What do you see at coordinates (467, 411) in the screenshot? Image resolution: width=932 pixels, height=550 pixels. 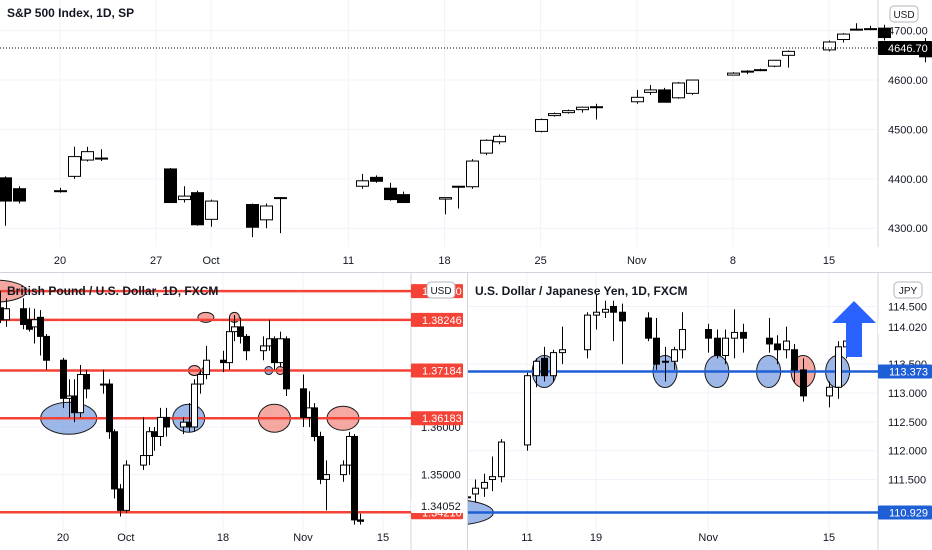 I see `bottom-panels-divider` at bounding box center [467, 411].